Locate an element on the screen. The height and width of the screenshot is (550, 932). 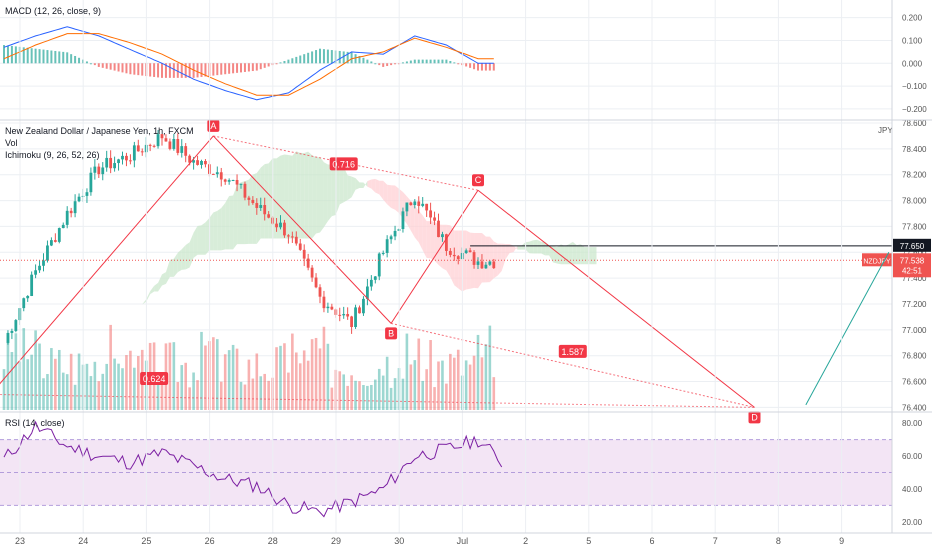
time-tick-label: 5 is located at coordinates (588, 541).